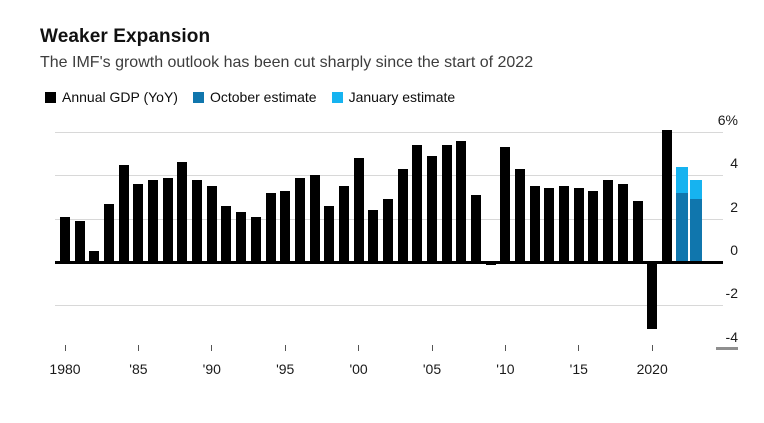  Describe the element at coordinates (358, 209) in the screenshot. I see `annual-gdp-bar-2000` at that location.